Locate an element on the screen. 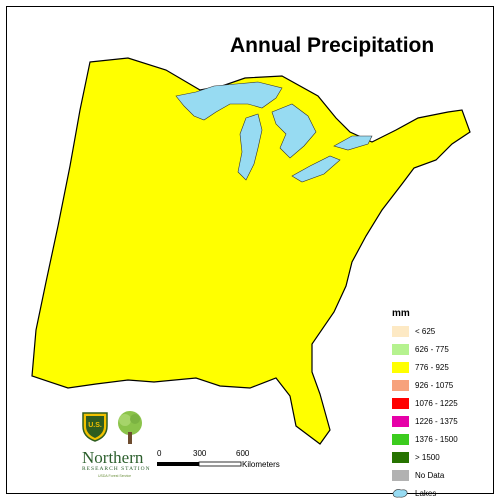  legend-label: > 1500 is located at coordinates (427, 457).